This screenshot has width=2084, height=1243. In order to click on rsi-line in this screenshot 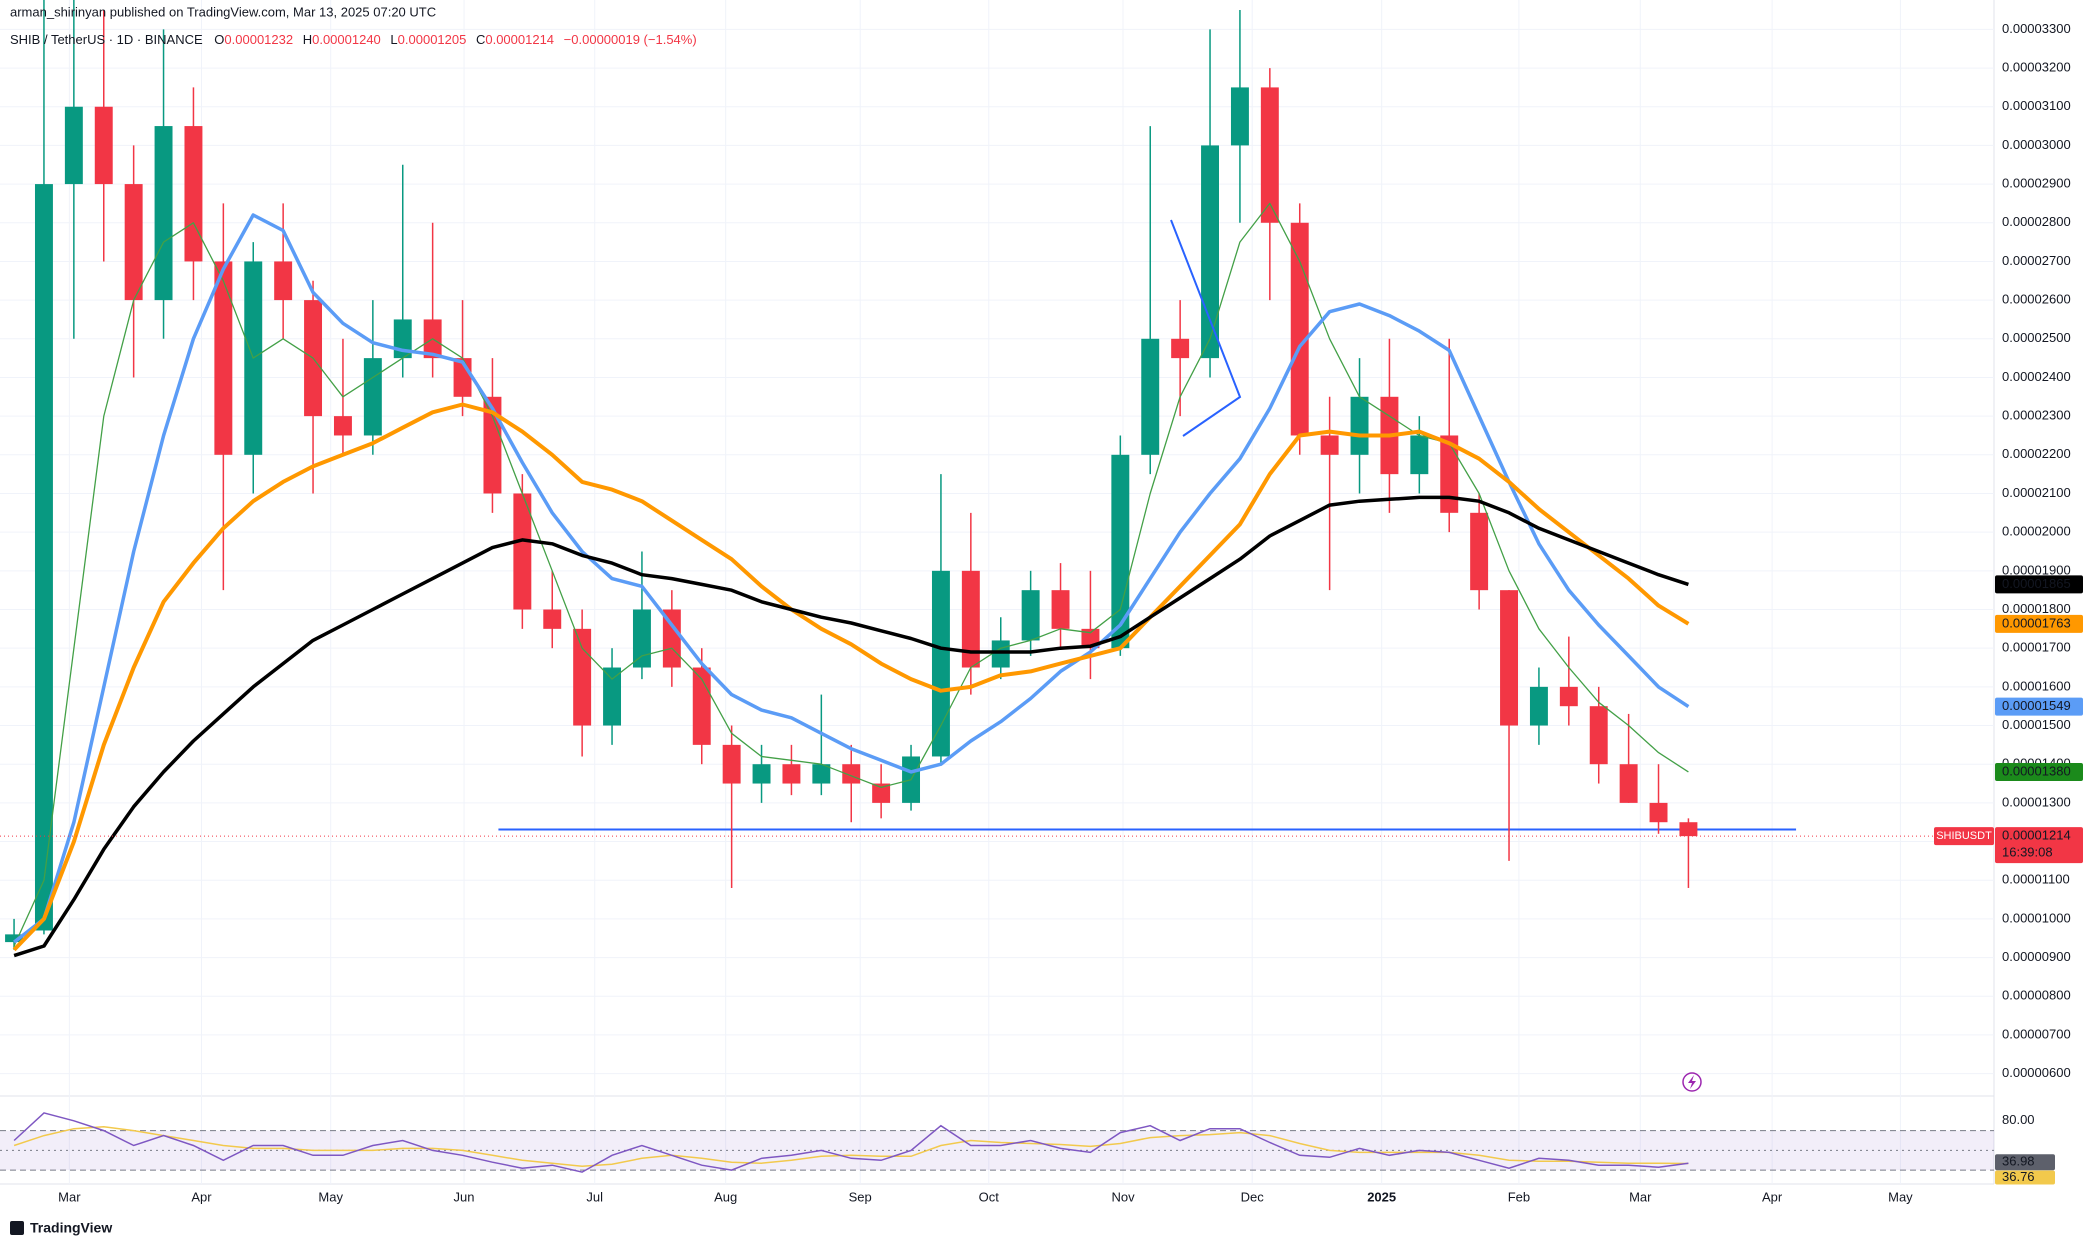, I will do `click(851, 1142)`.